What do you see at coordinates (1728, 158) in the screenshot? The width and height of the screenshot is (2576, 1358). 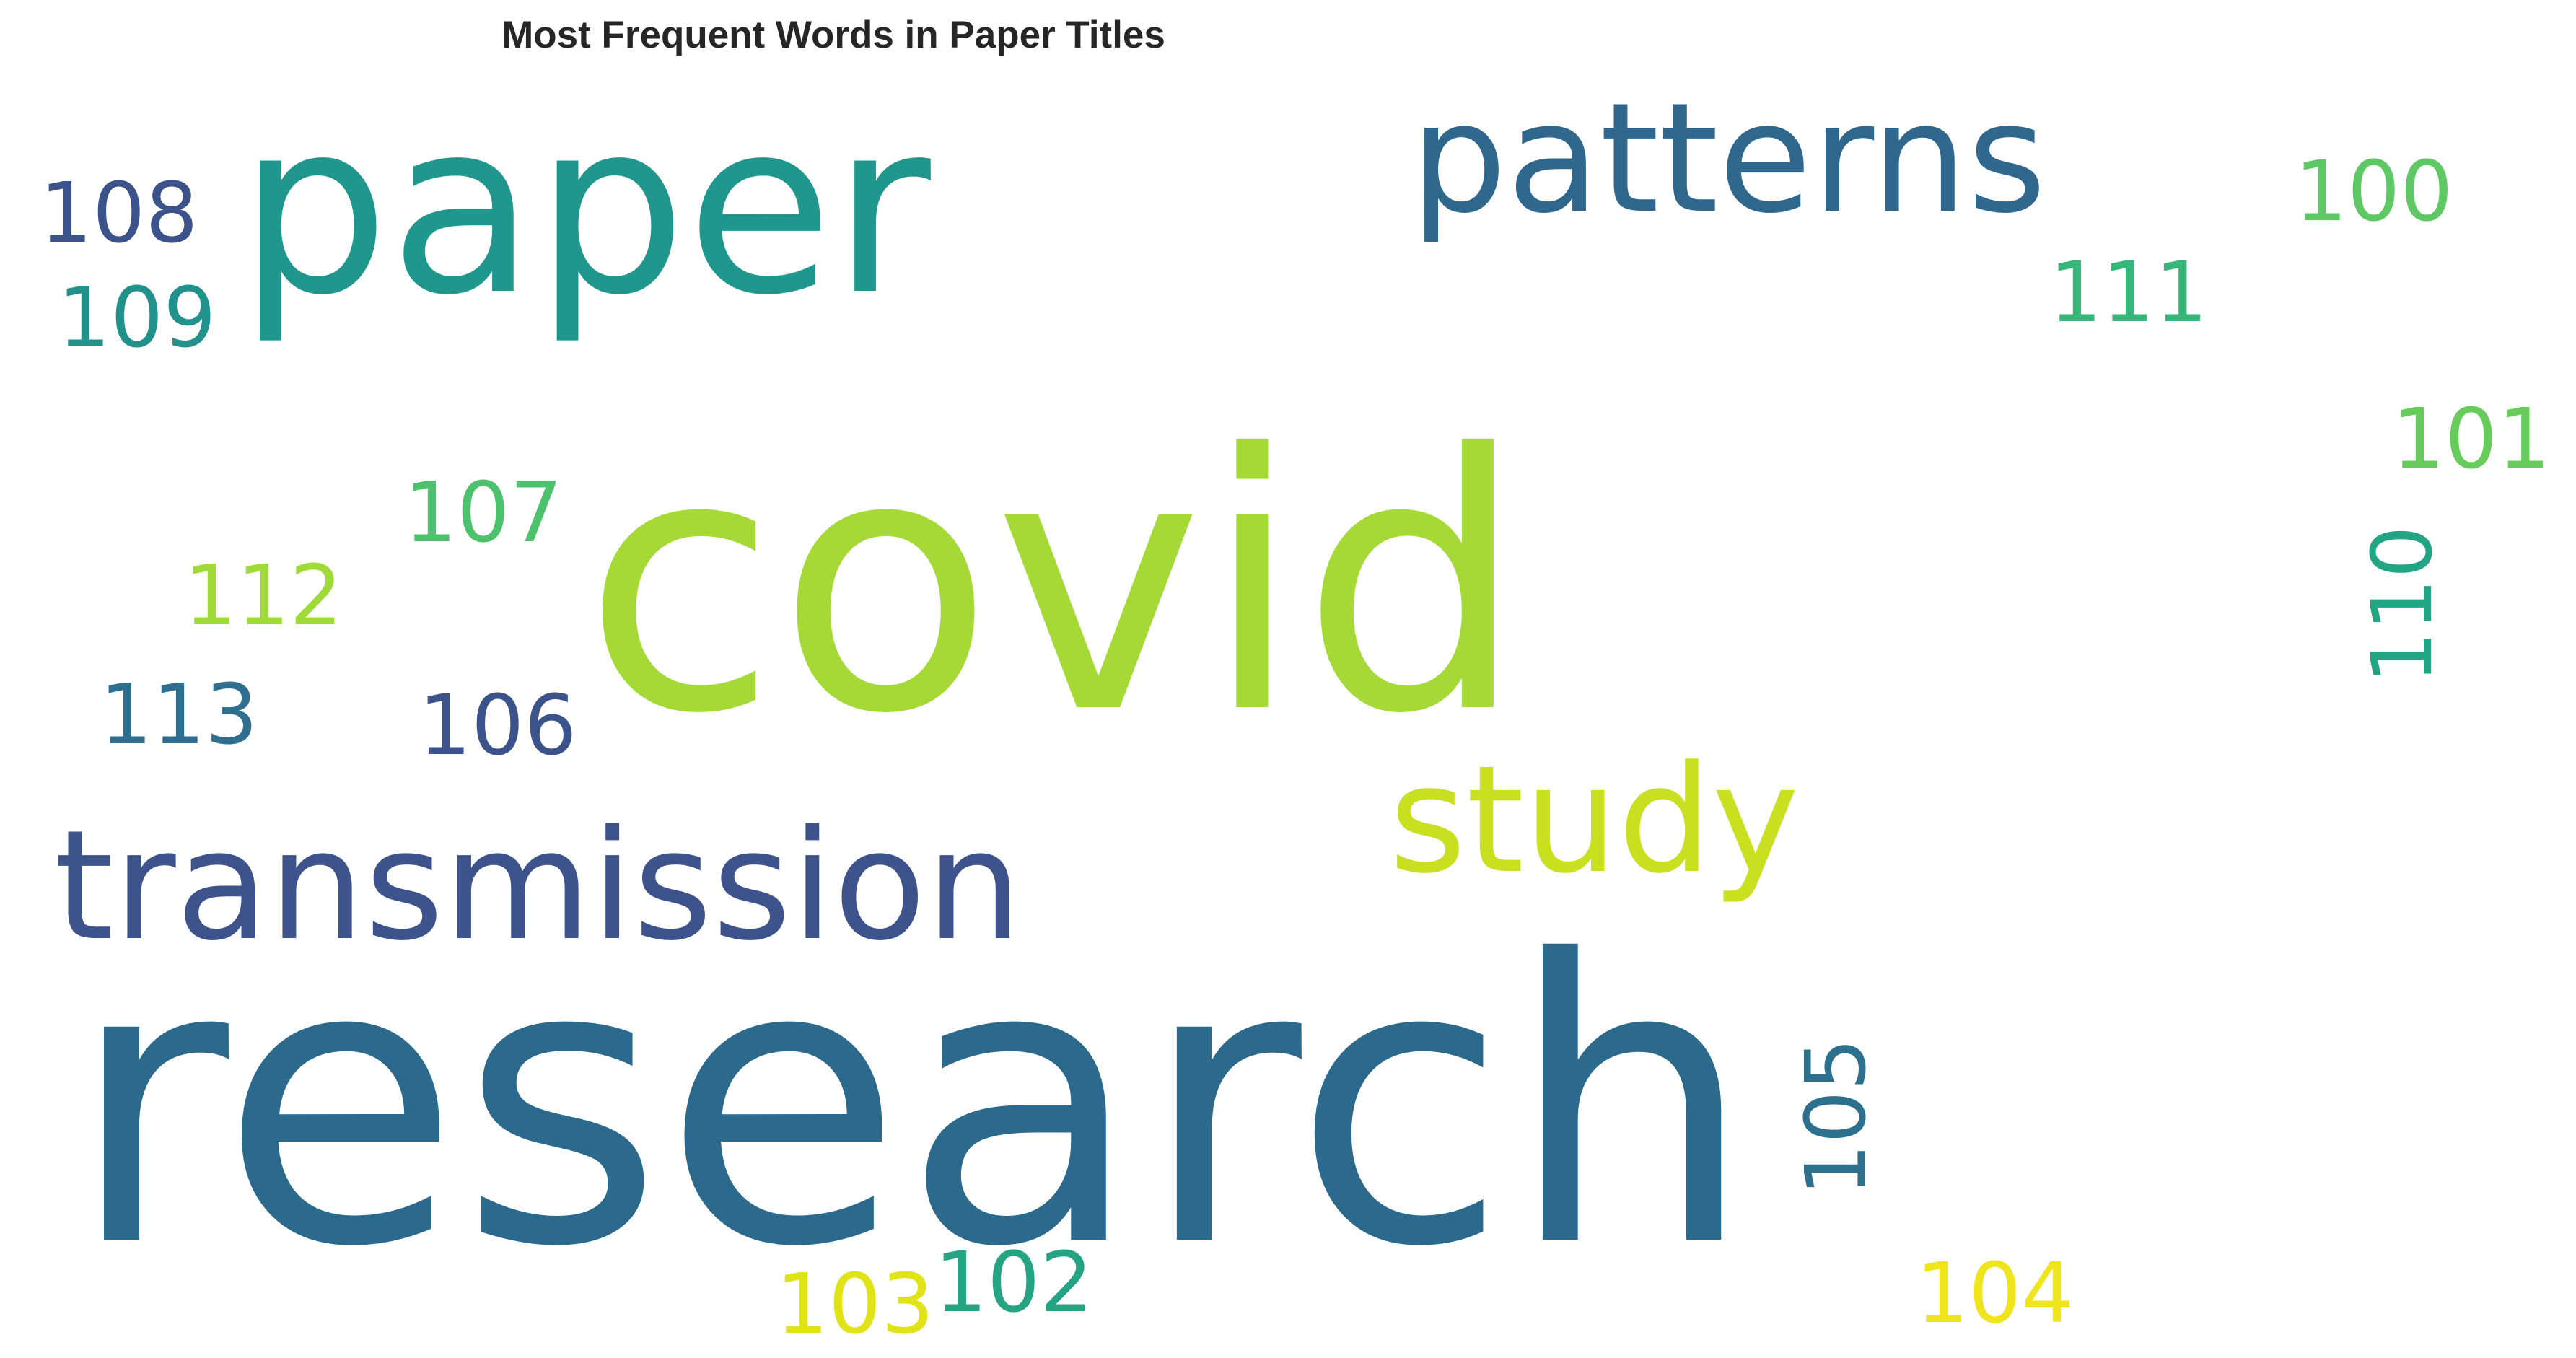 I see `word-patterns: patterns` at bounding box center [1728, 158].